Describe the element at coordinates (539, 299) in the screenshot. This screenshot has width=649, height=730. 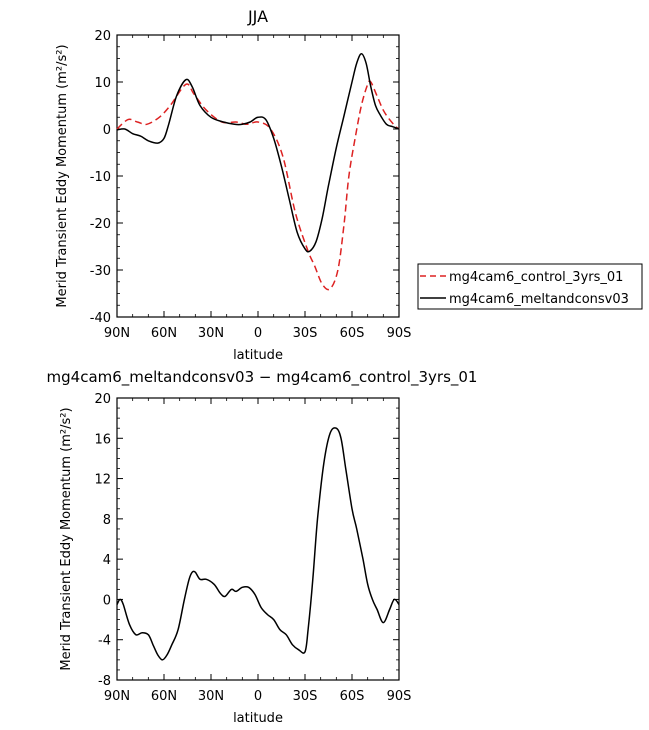
I see `legend-label-melt: mg4cam6_meltandconsv03` at that location.